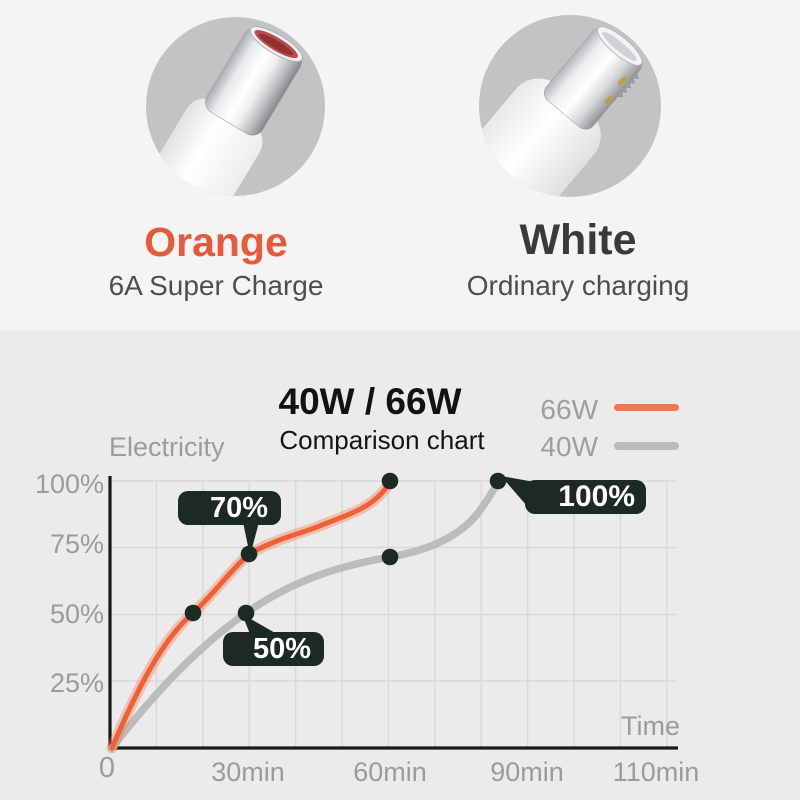 The image size is (800, 800). Describe the element at coordinates (224, 111) in the screenshot. I see `usb-c-plug-orange-icon` at that location.